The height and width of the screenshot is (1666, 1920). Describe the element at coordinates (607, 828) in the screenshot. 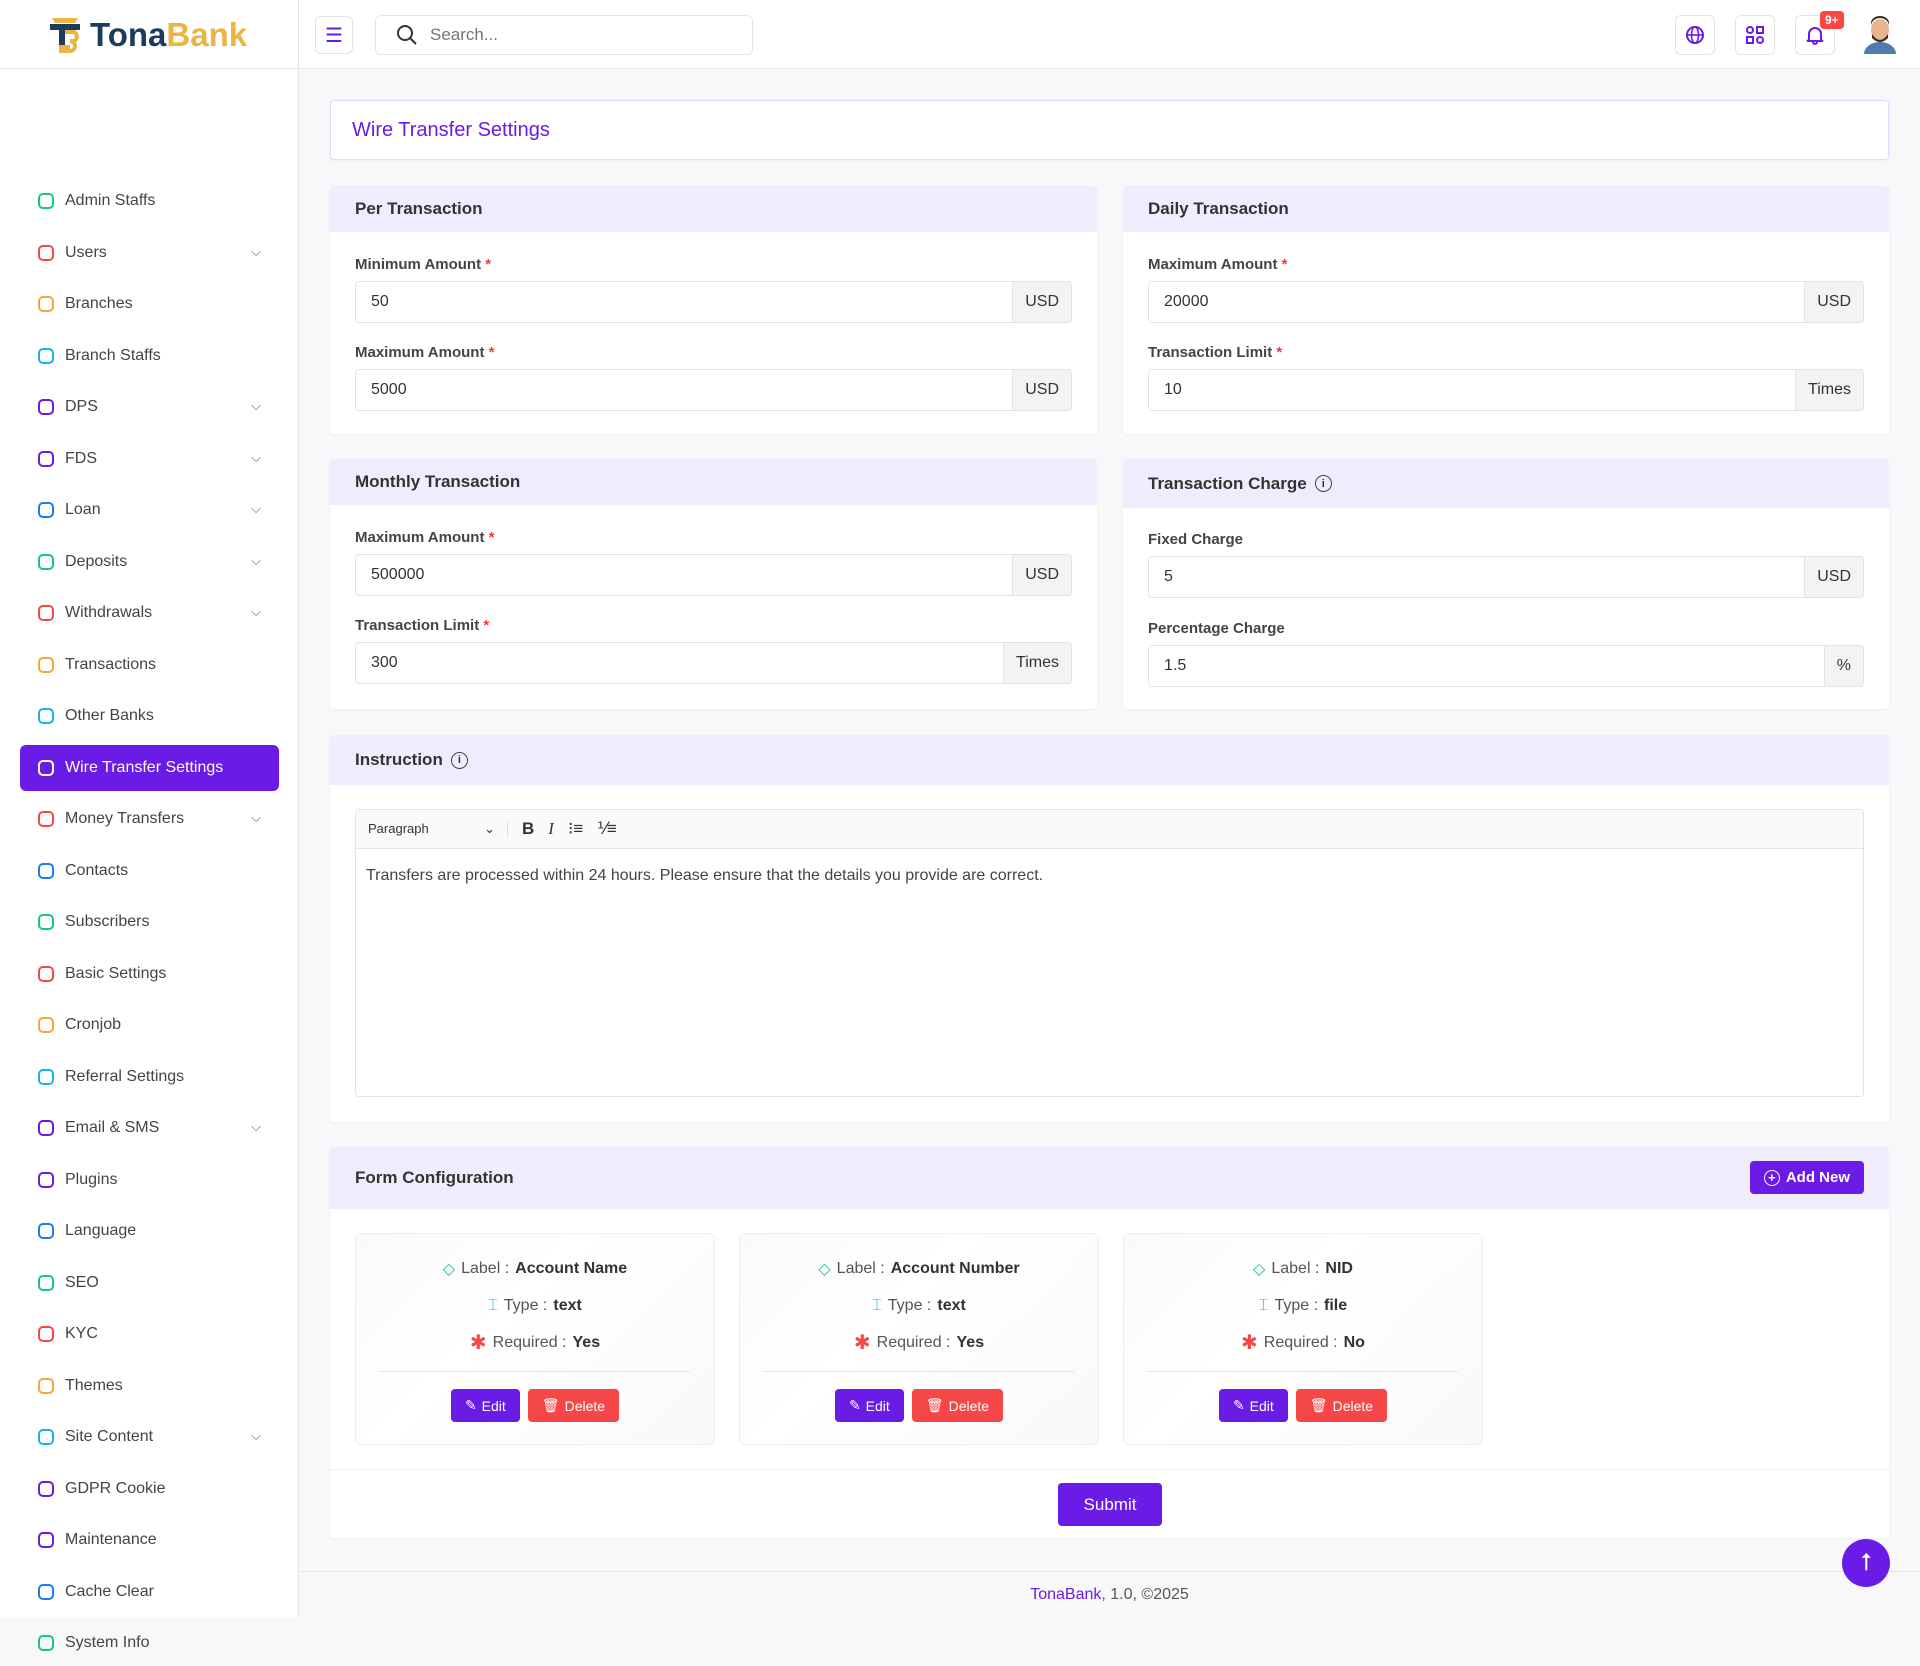

I see `numbered-list-button: ⅟≡` at that location.